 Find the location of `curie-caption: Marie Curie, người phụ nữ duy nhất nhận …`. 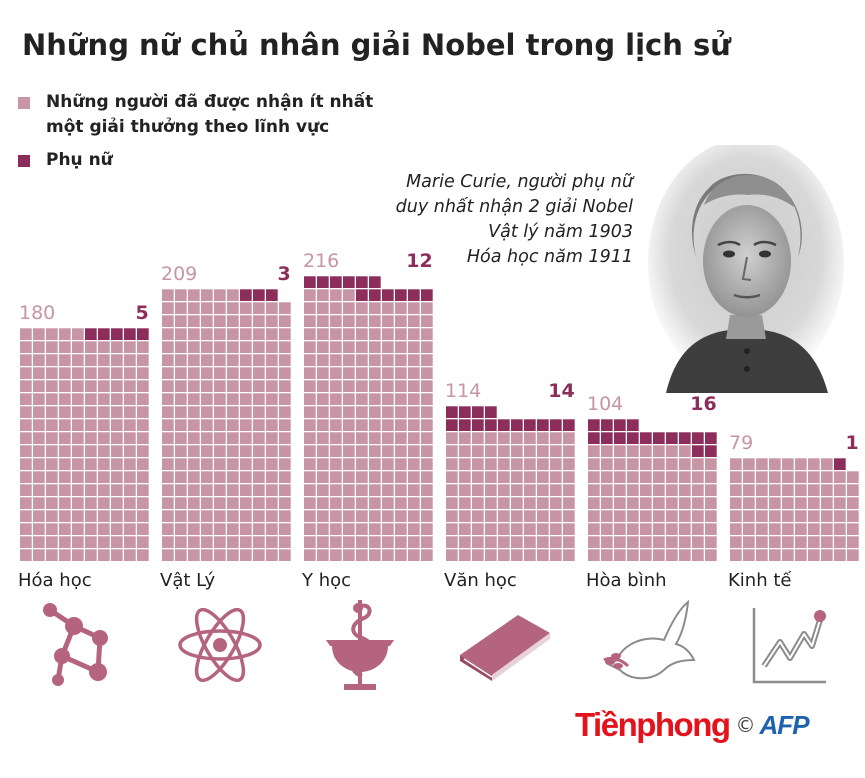

curie-caption: Marie Curie, người phụ nữ duy nhất nhận … is located at coordinates (514, 220).